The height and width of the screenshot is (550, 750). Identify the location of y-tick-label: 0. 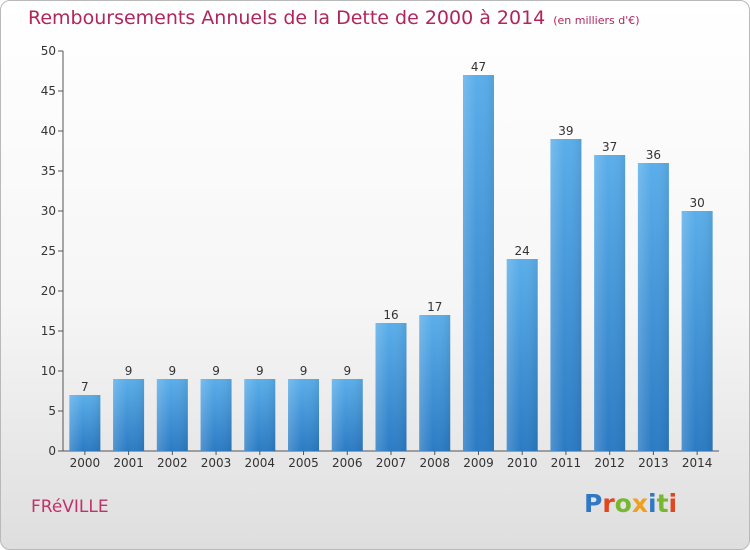
(52, 451).